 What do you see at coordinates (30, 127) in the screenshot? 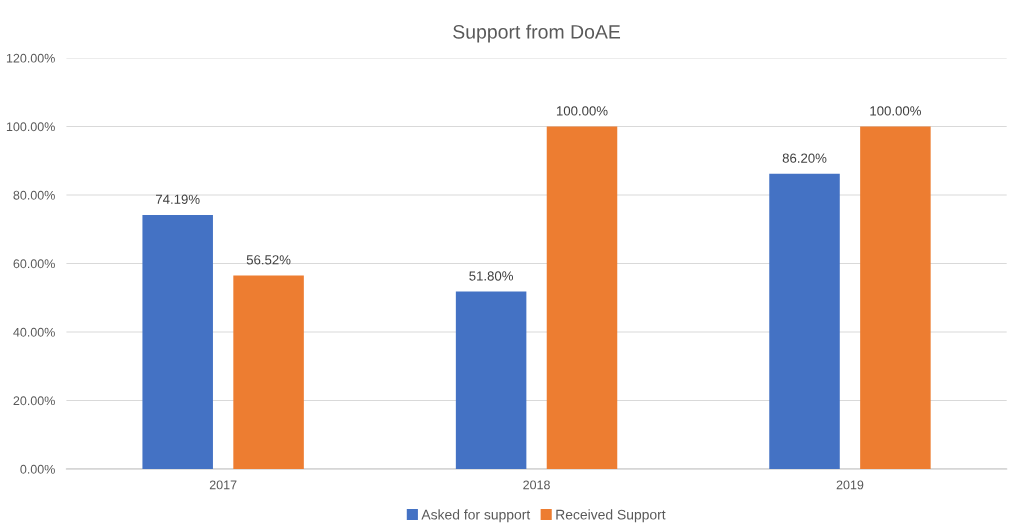
I see `y-tick-label: 100.00%` at bounding box center [30, 127].